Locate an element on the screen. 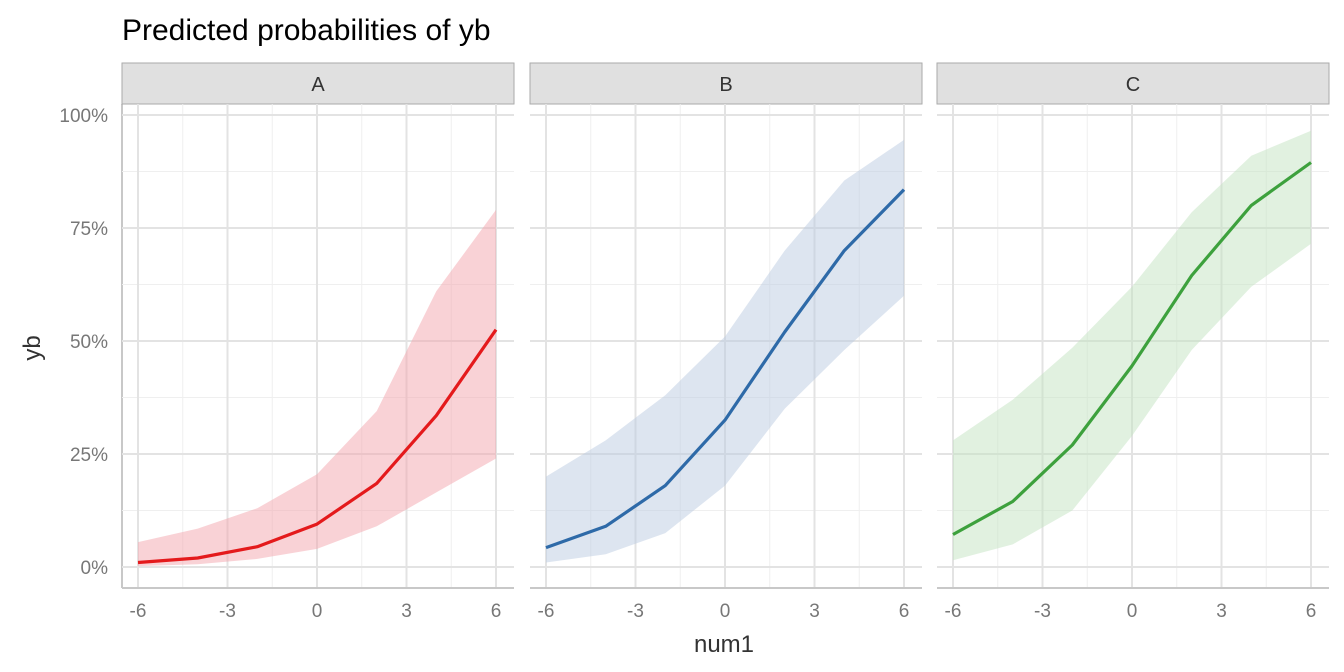 This screenshot has width=1344, height=672. strip-label: B is located at coordinates (725, 85).